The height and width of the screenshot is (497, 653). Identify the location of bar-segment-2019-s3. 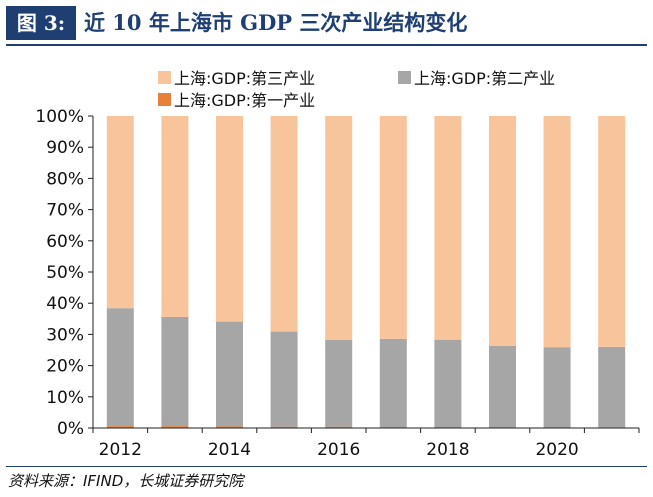
(502, 231).